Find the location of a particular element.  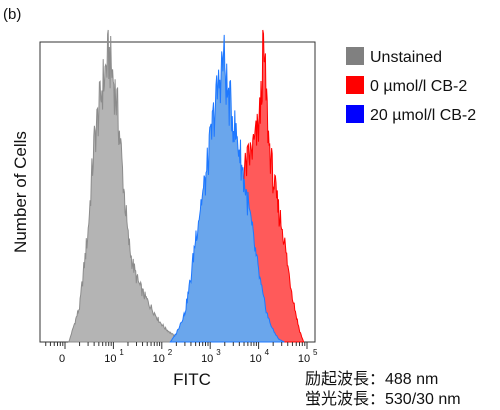

excitation-wavelength-note: 励起波長：488 nm is located at coordinates (371, 379).